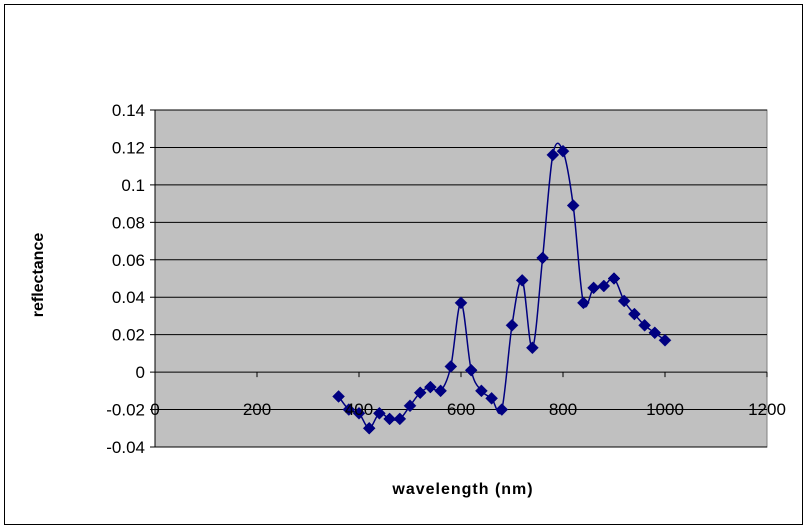 The height and width of the screenshot is (529, 807). What do you see at coordinates (38, 275) in the screenshot?
I see `y-axis-title: reflectance` at bounding box center [38, 275].